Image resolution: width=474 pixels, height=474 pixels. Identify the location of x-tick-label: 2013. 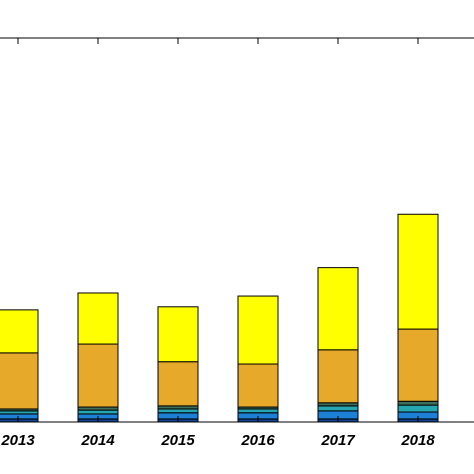
(17, 440).